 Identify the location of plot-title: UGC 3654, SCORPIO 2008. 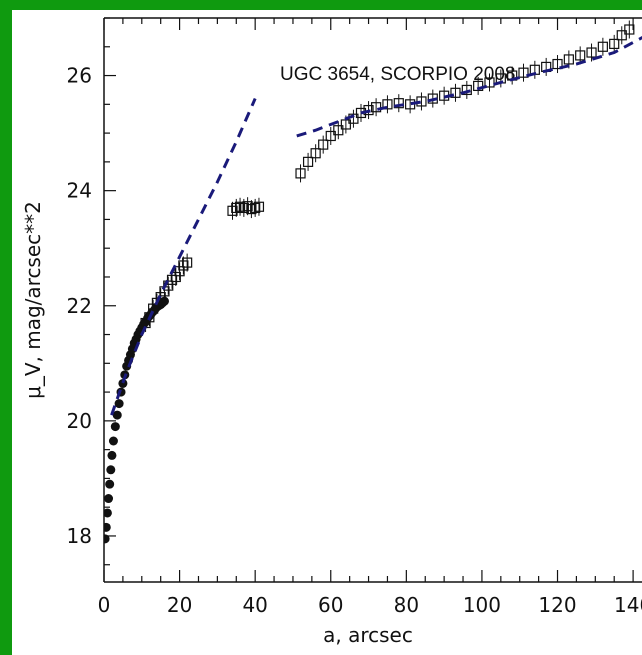
(398, 74).